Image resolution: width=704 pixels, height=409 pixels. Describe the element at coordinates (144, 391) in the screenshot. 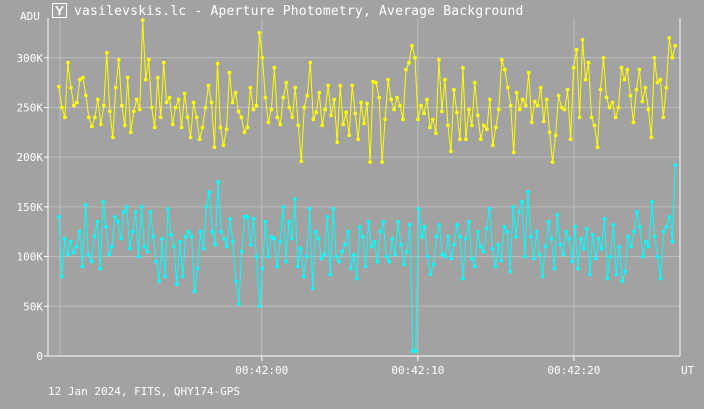

I see `footer-info: 12 Jan 2024, FITS, QHY174-GPS` at that location.